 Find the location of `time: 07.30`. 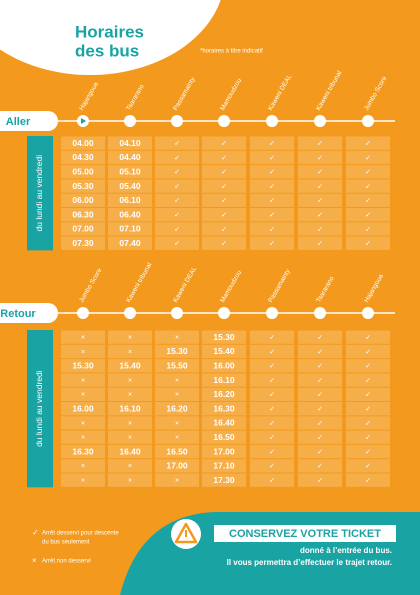

time: 07.30 is located at coordinates (83, 243).